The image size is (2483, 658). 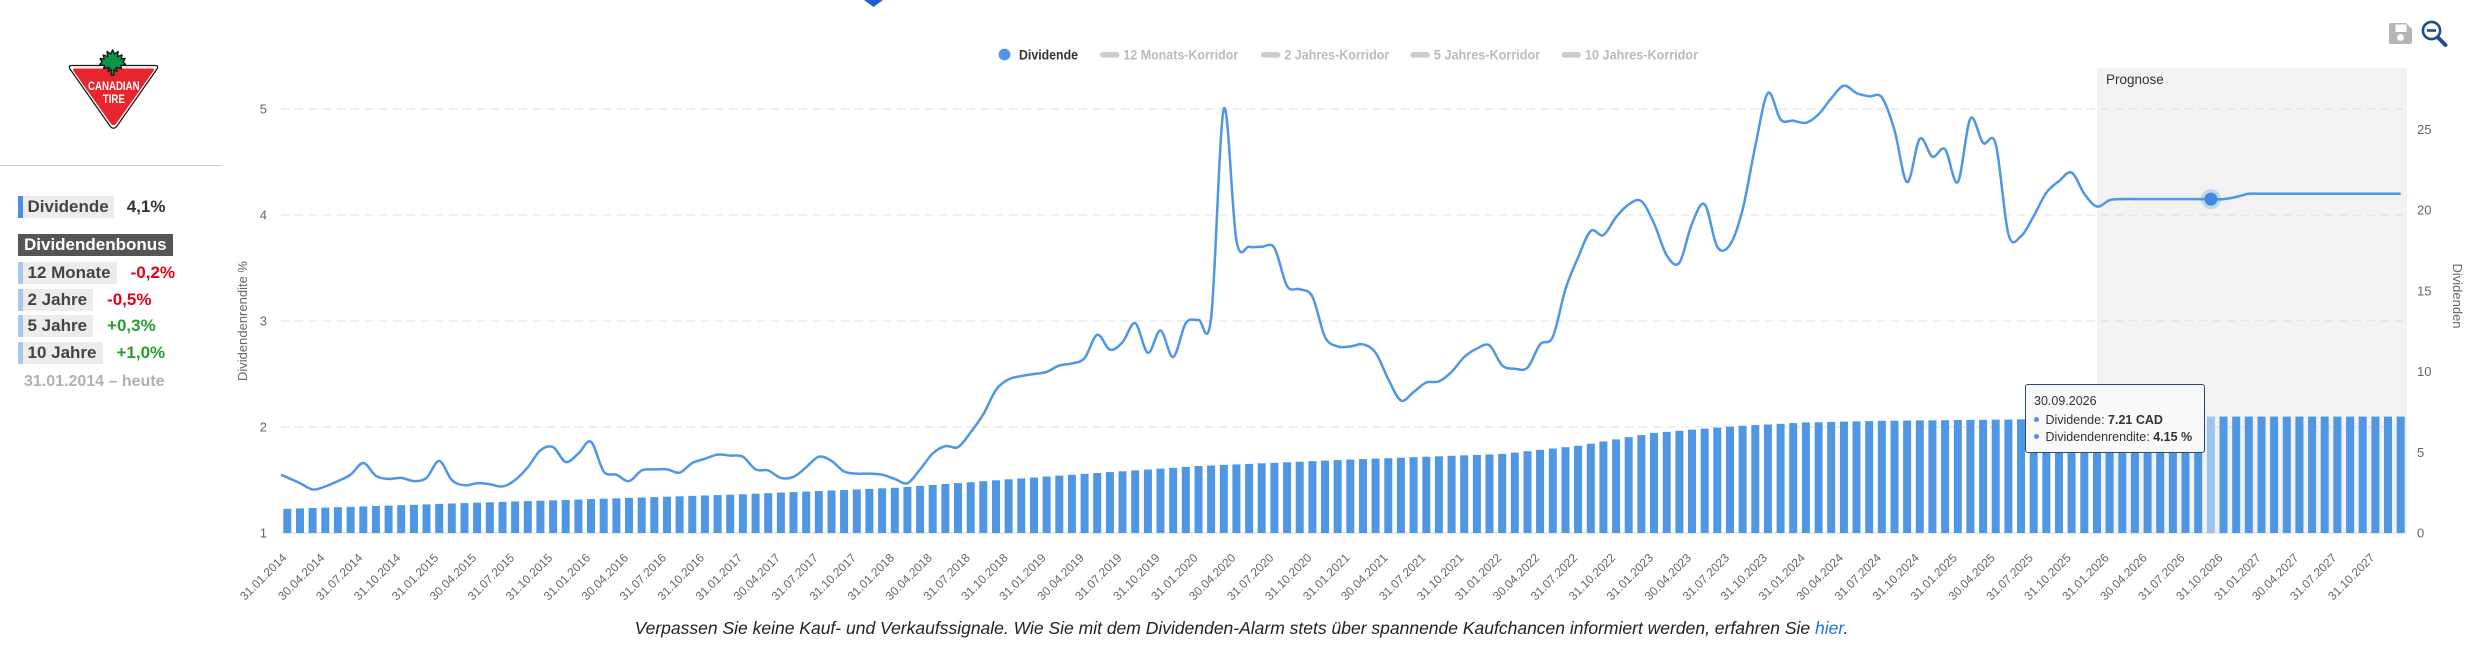 I want to click on svg-text: Prognose, so click(x=2135, y=79).